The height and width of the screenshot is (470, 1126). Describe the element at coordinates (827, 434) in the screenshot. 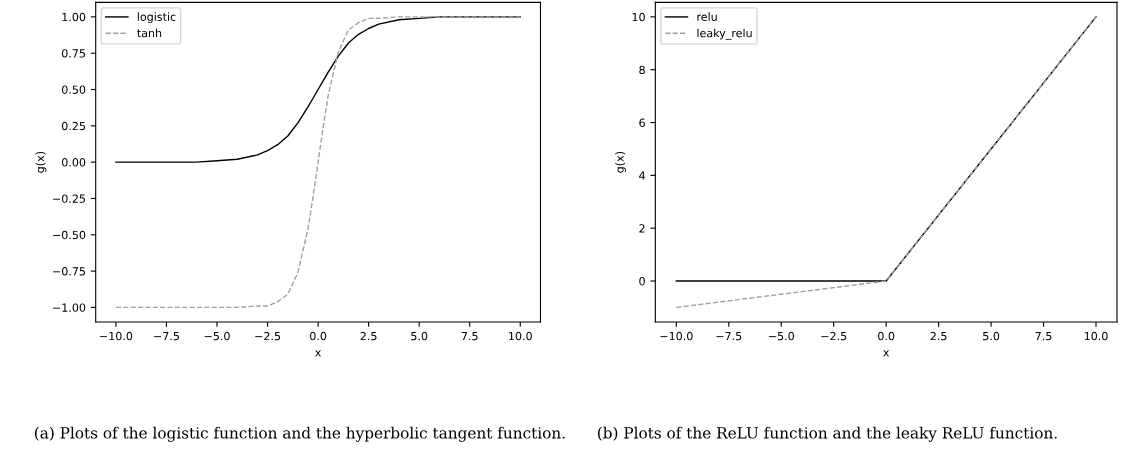

I see `text: (b) Plots of the ReLU function and the leaky ReLU function.` at that location.